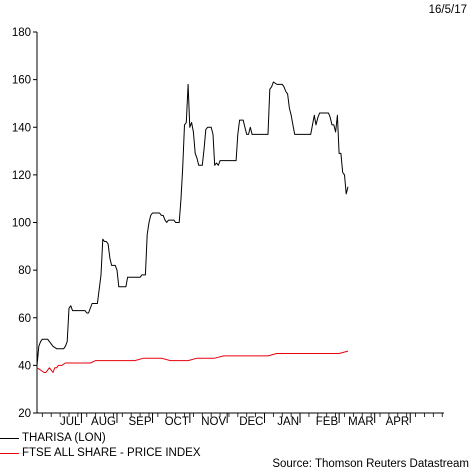 This screenshot has height=476, width=475. What do you see at coordinates (288, 422) in the screenshot?
I see `x-tick-label: JAN` at bounding box center [288, 422].